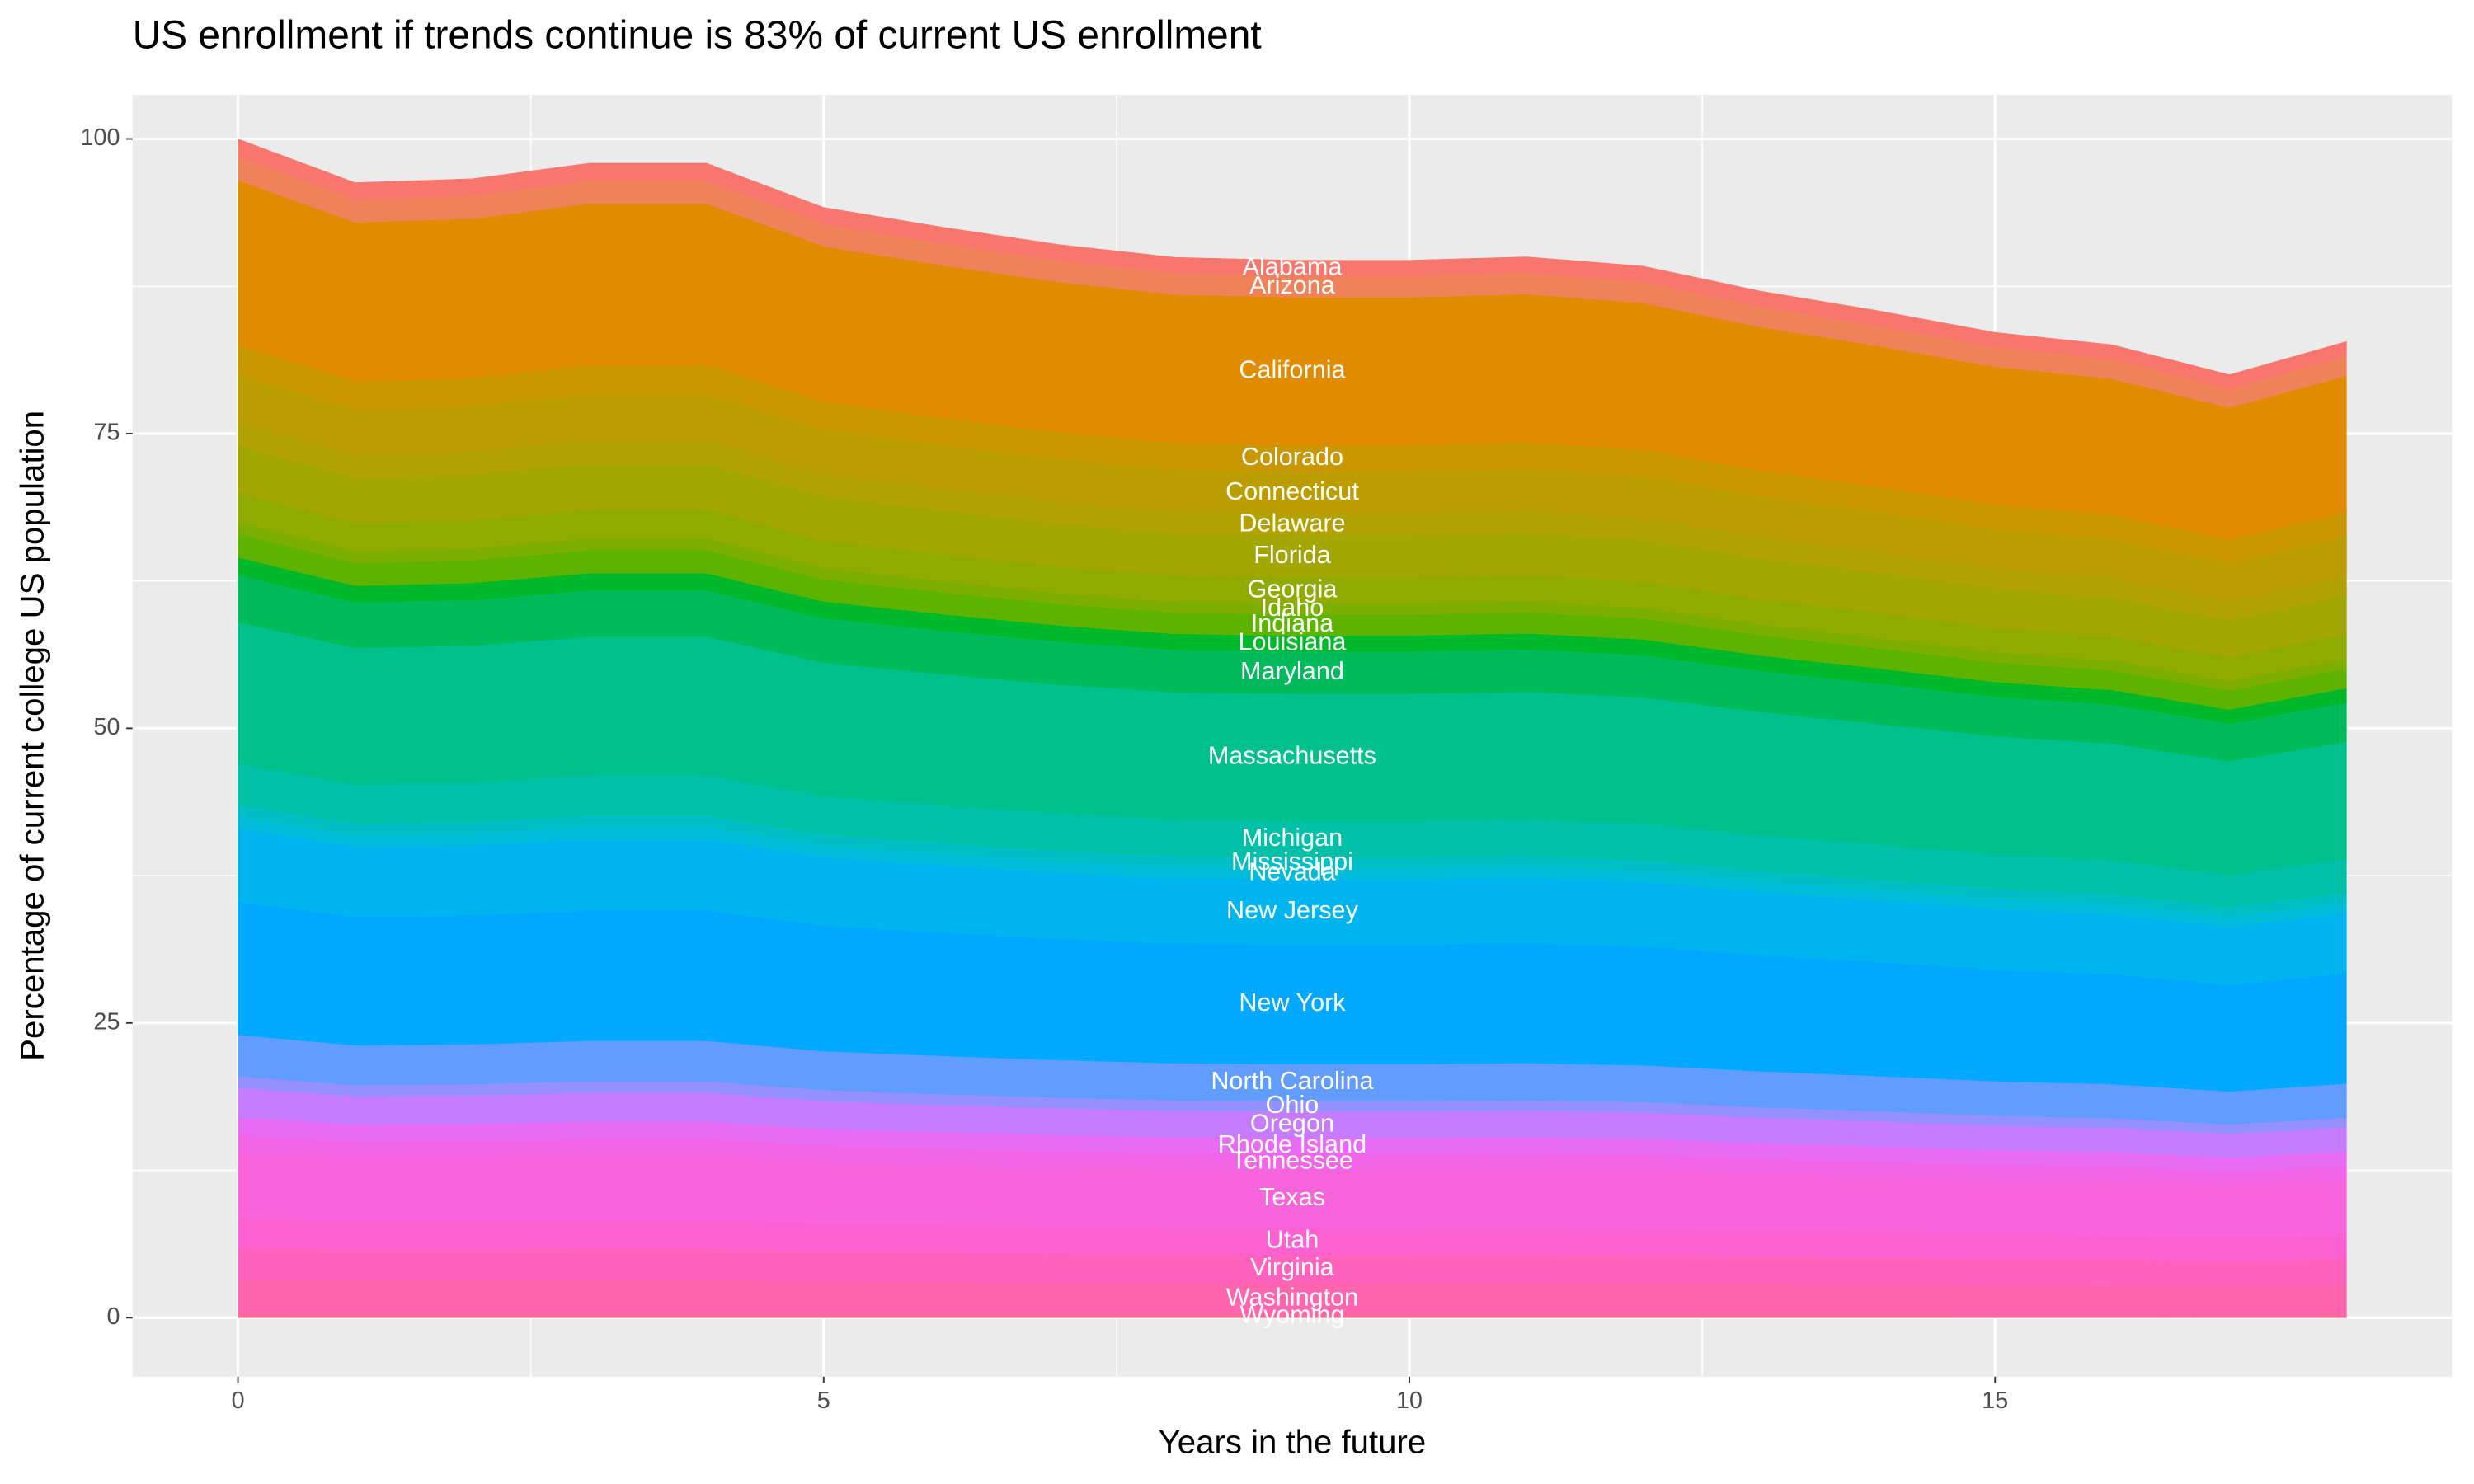 The height and width of the screenshot is (1484, 2474). Describe the element at coordinates (1293, 1442) in the screenshot. I see `x-axis-label: Years in the future` at that location.